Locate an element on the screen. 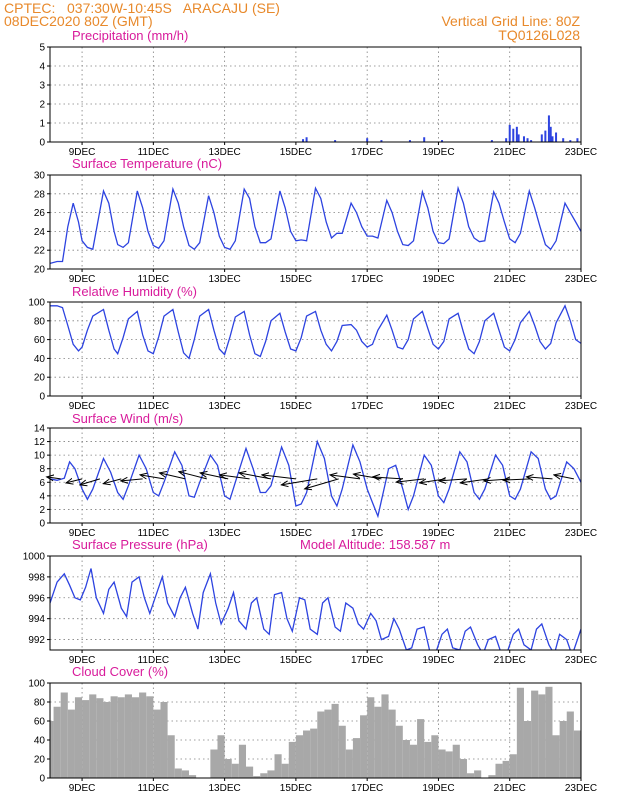  grid-line-note: Vertical Grid Line: 80Z is located at coordinates (510, 21).